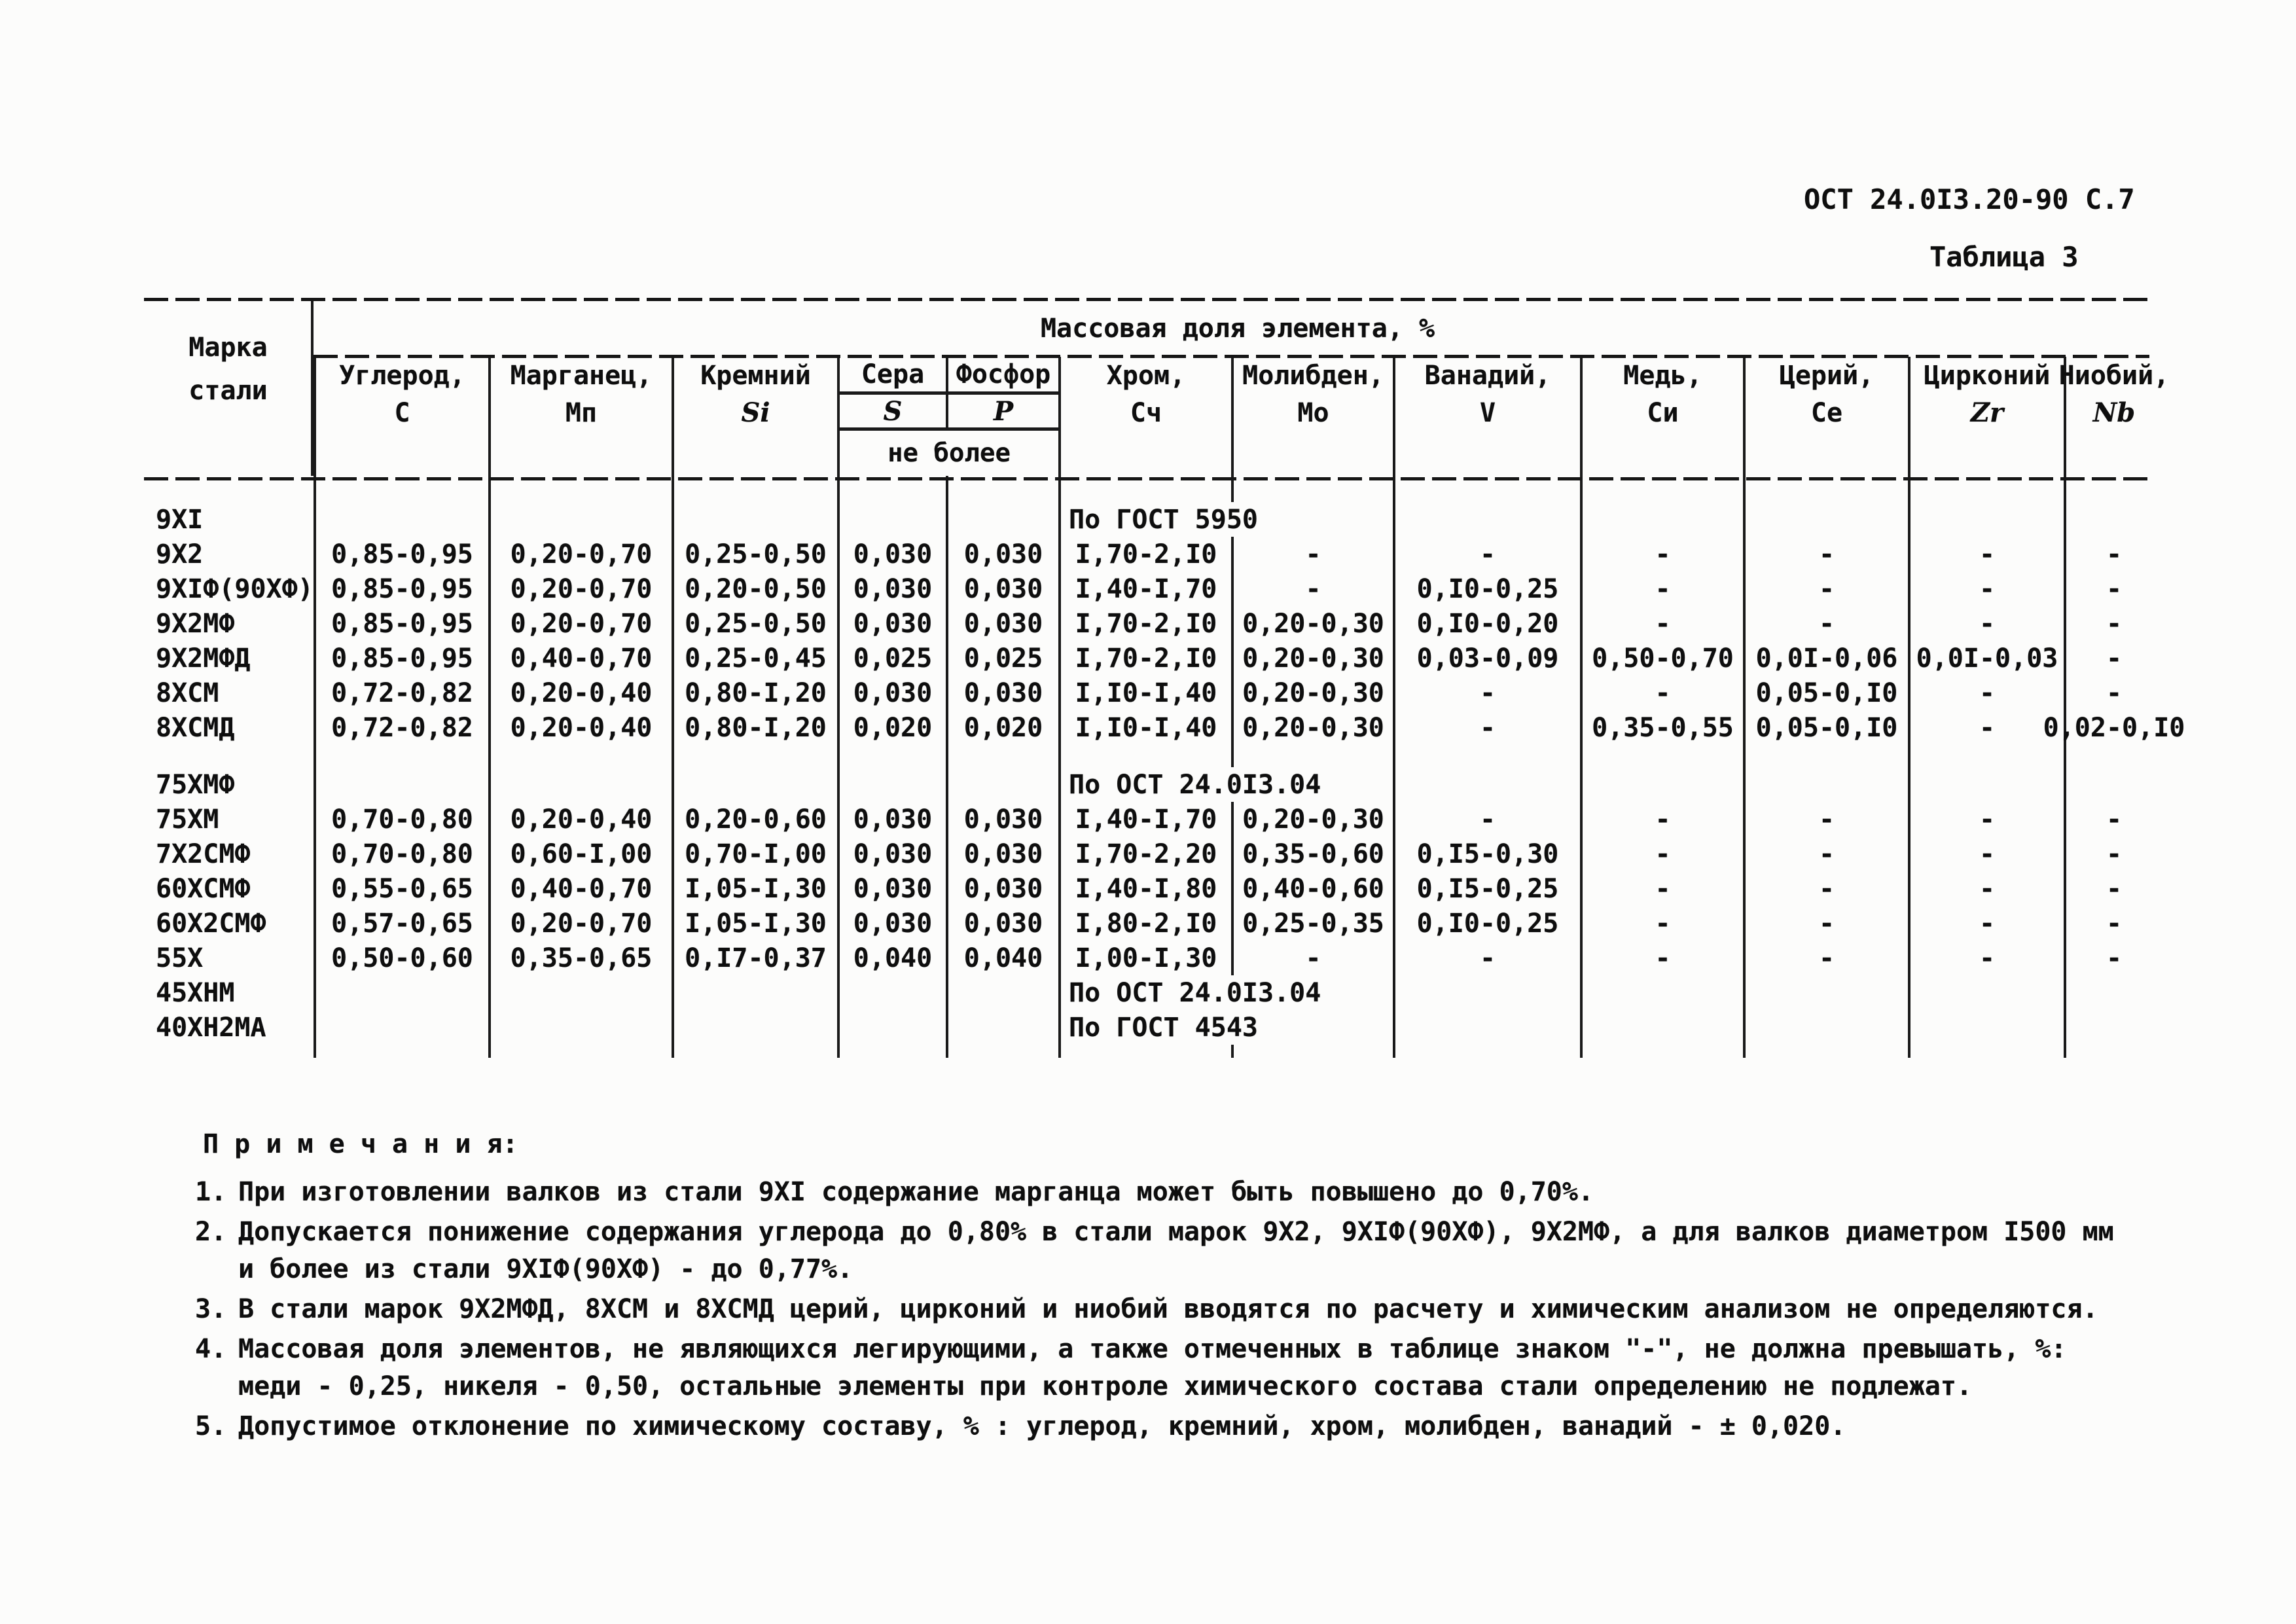 This screenshot has width=2296, height=1624. What do you see at coordinates (229, 388) in the screenshot?
I see `mark-column-header: Марка стали` at bounding box center [229, 388].